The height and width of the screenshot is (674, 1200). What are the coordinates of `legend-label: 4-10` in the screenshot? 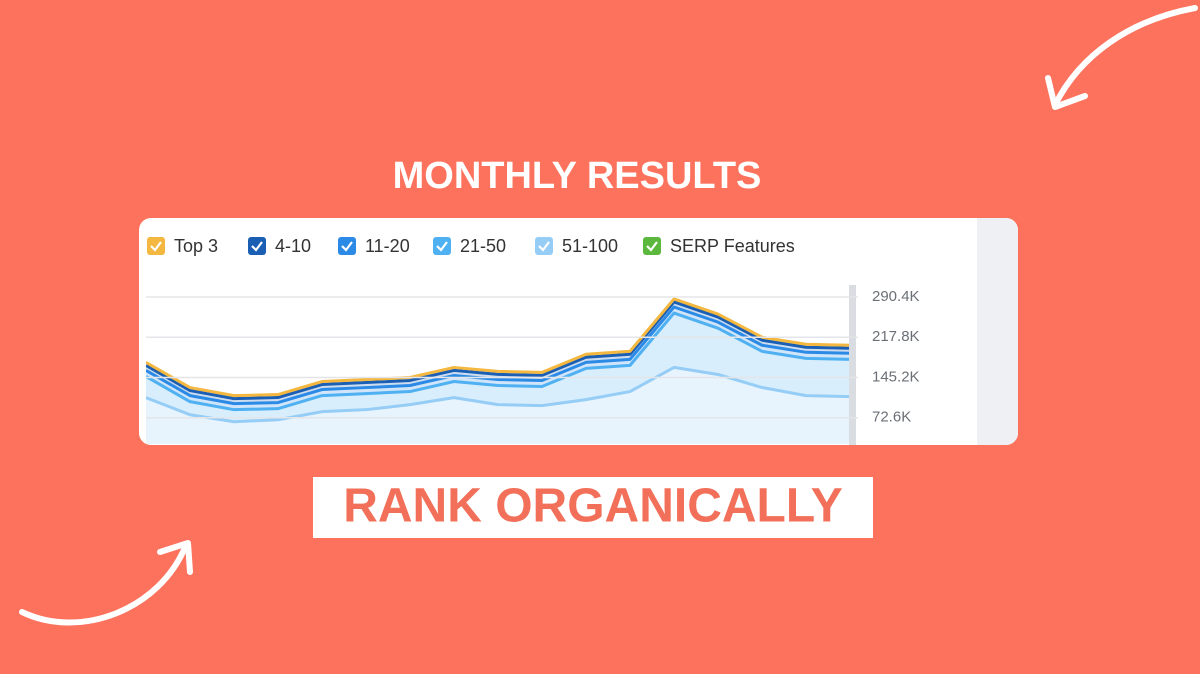 It's located at (293, 246).